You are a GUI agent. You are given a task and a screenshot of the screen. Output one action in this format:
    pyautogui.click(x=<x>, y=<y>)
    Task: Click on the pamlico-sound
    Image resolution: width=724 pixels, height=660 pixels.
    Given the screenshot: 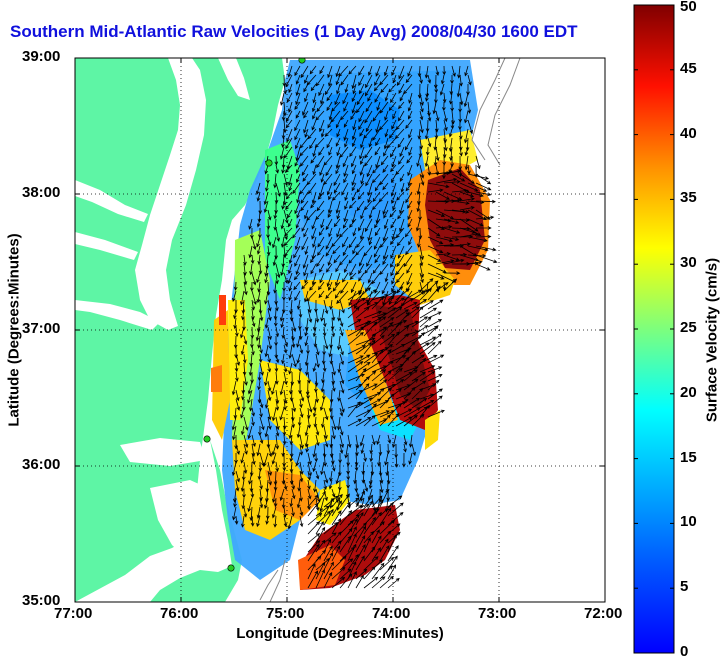 What is the action you would take?
    pyautogui.click(x=186, y=521)
    